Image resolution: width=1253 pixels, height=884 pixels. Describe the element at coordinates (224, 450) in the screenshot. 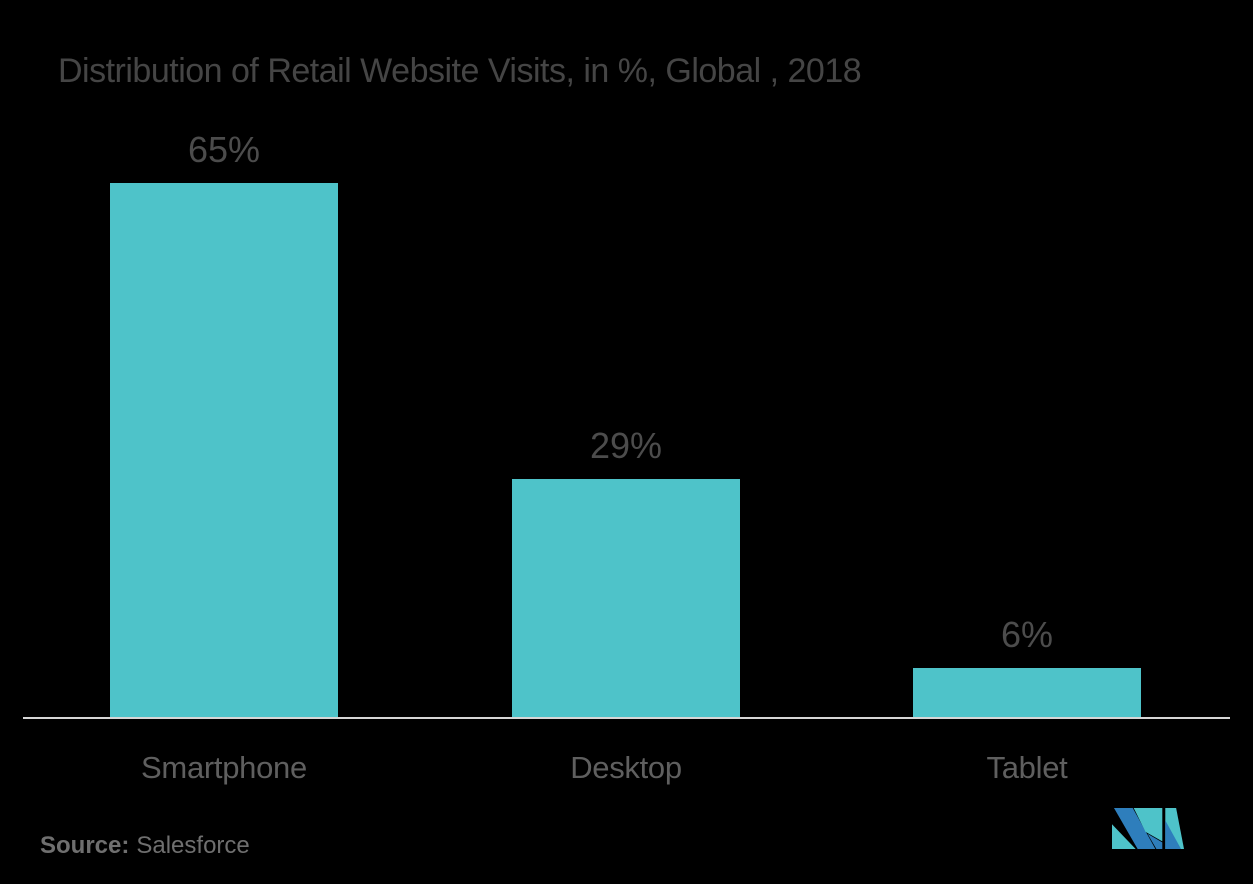

I see `bar-smartphone` at that location.